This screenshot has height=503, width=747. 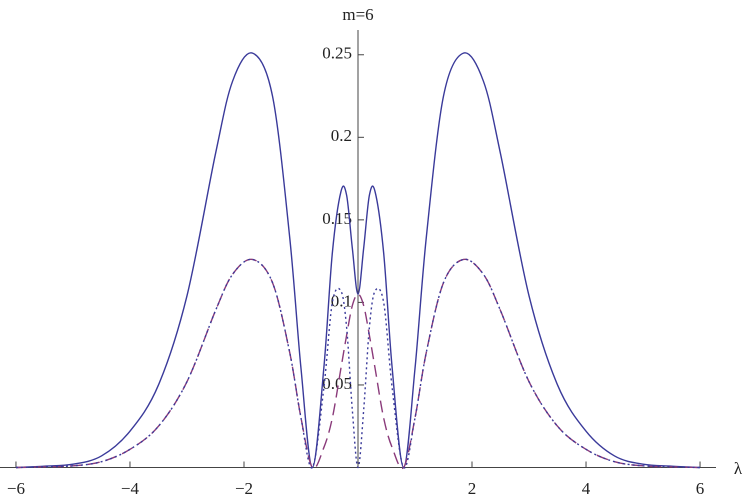 What do you see at coordinates (337, 218) in the screenshot?
I see `y-tick-label: 0.15` at bounding box center [337, 218].